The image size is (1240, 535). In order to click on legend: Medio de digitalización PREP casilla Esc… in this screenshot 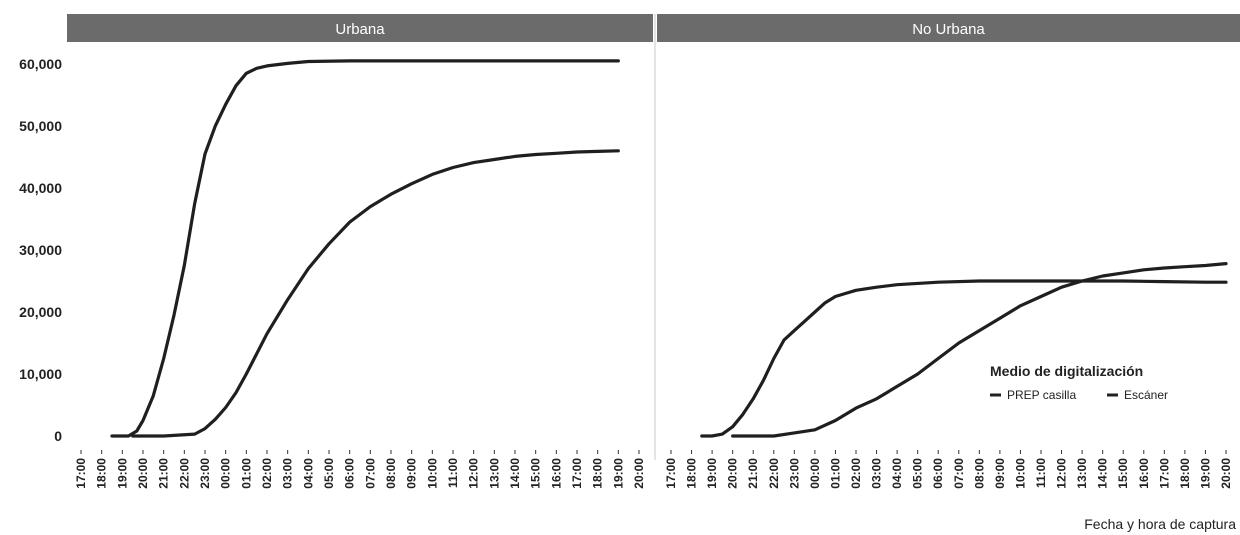, I will do `click(1079, 382)`.